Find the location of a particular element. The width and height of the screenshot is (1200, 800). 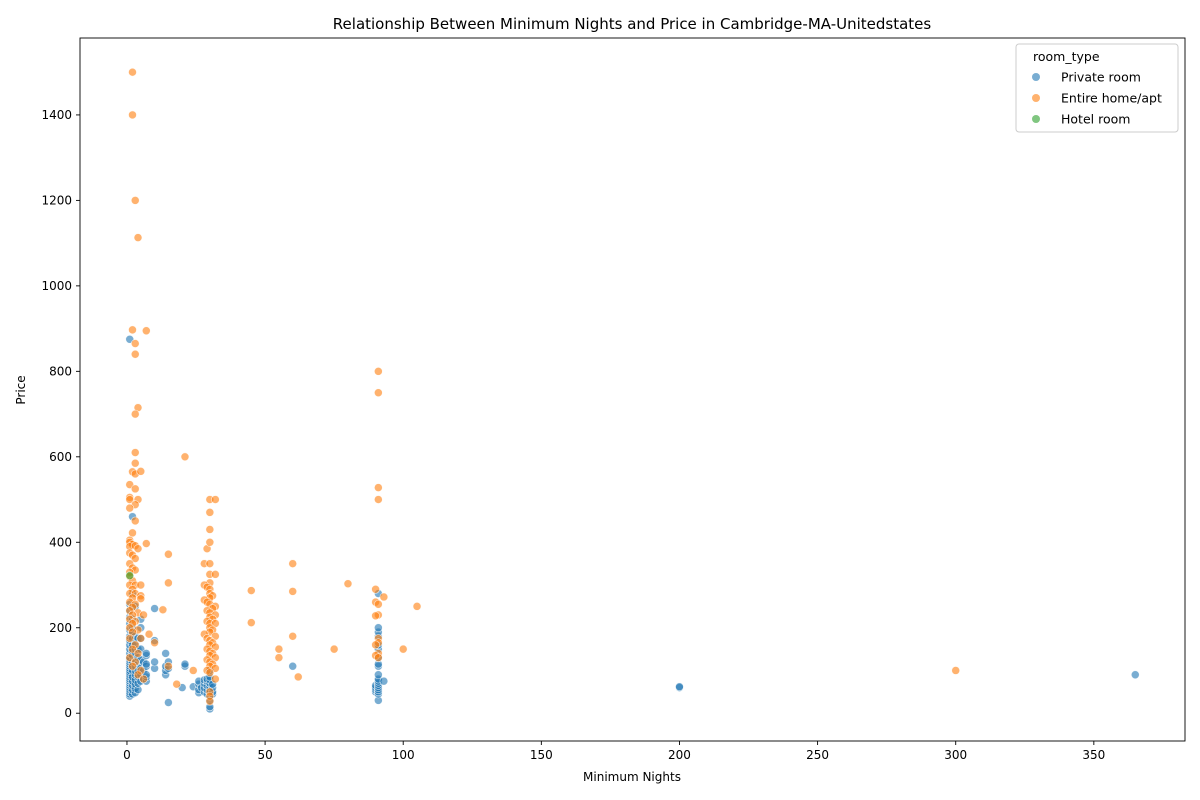

x-axis: 0 50 100 150 200 250 300 350 is located at coordinates (614, 751).